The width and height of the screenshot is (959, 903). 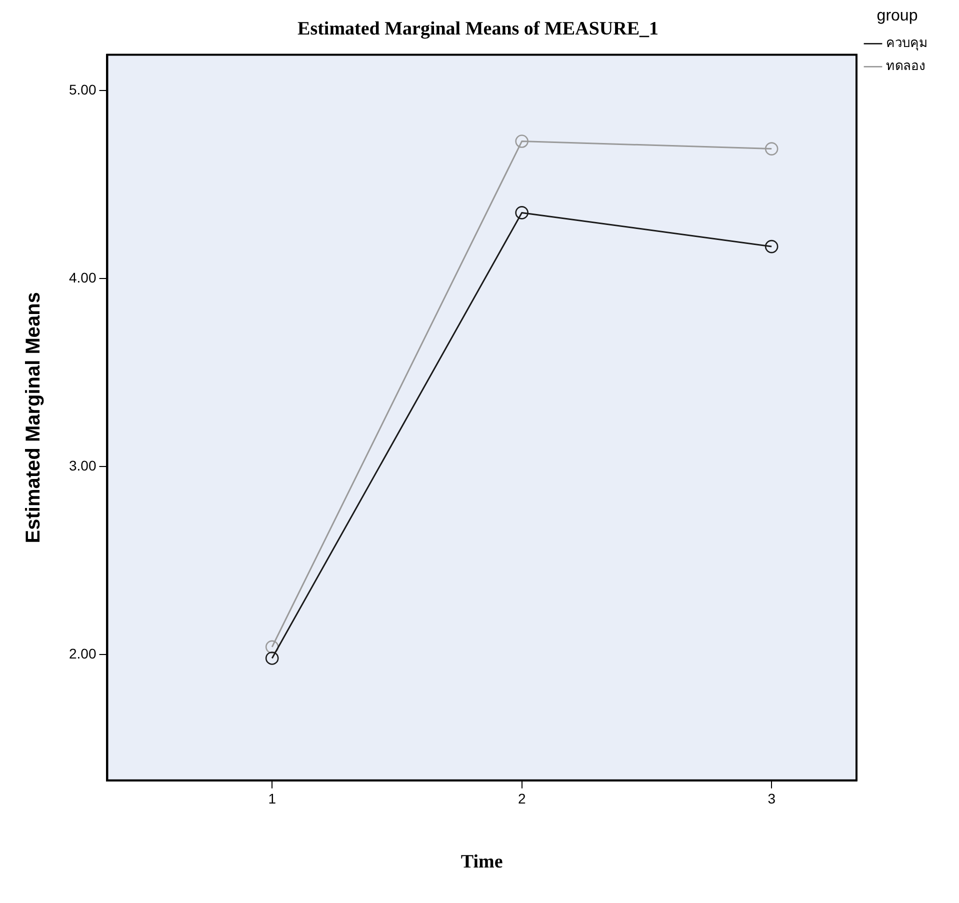 What do you see at coordinates (82, 465) in the screenshot?
I see `y-tick-label: 3.00` at bounding box center [82, 465].